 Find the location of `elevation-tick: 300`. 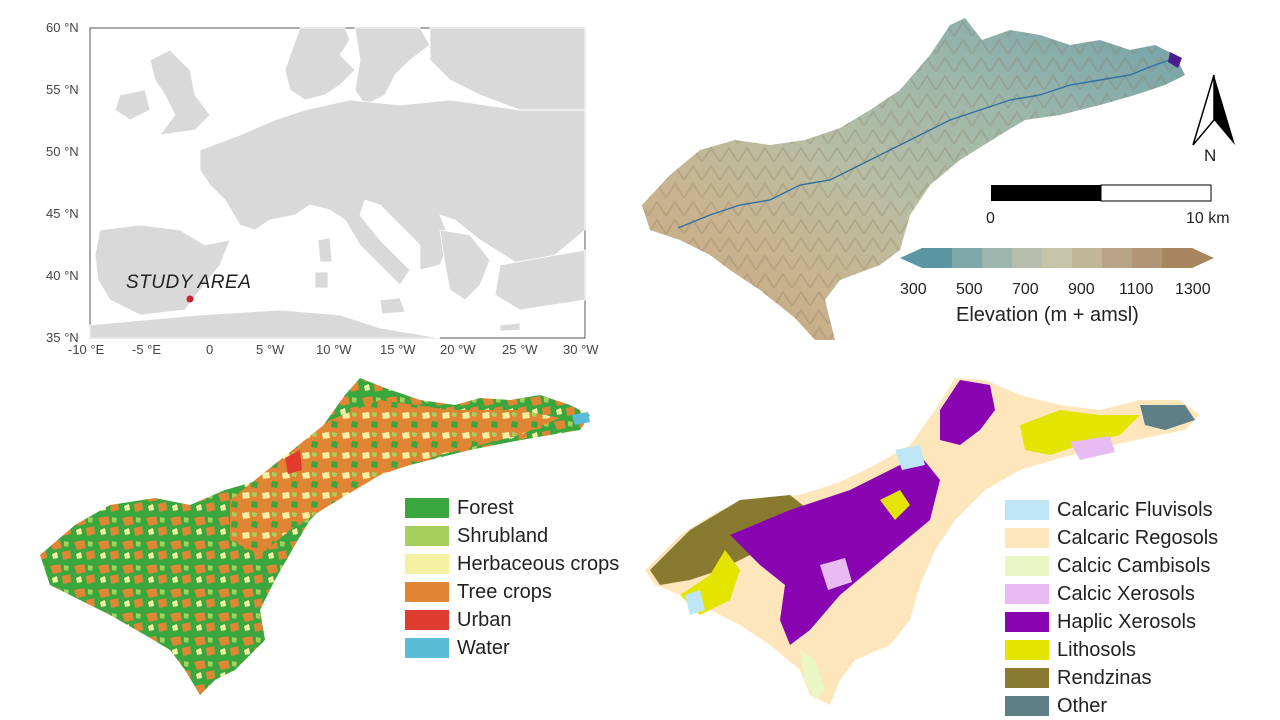

elevation-tick: 300 is located at coordinates (913, 289).